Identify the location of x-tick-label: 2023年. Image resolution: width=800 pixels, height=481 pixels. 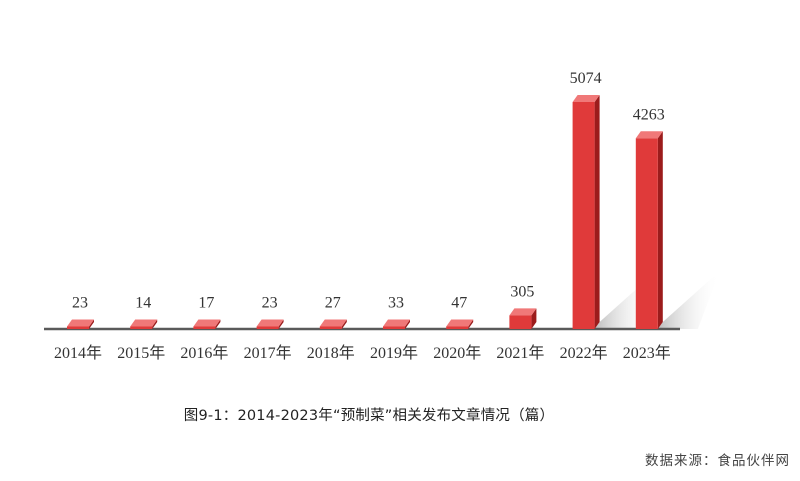
(647, 353).